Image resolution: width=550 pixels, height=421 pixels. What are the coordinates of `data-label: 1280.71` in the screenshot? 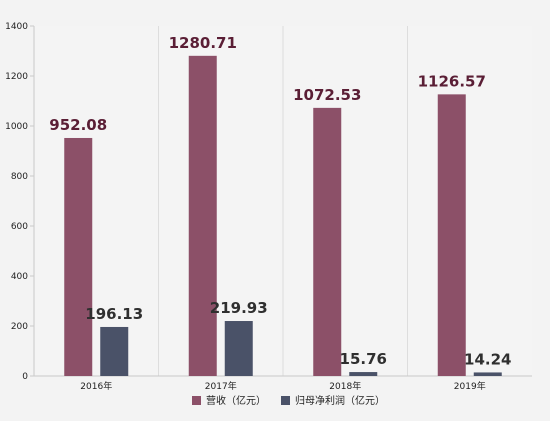 It's located at (203, 43).